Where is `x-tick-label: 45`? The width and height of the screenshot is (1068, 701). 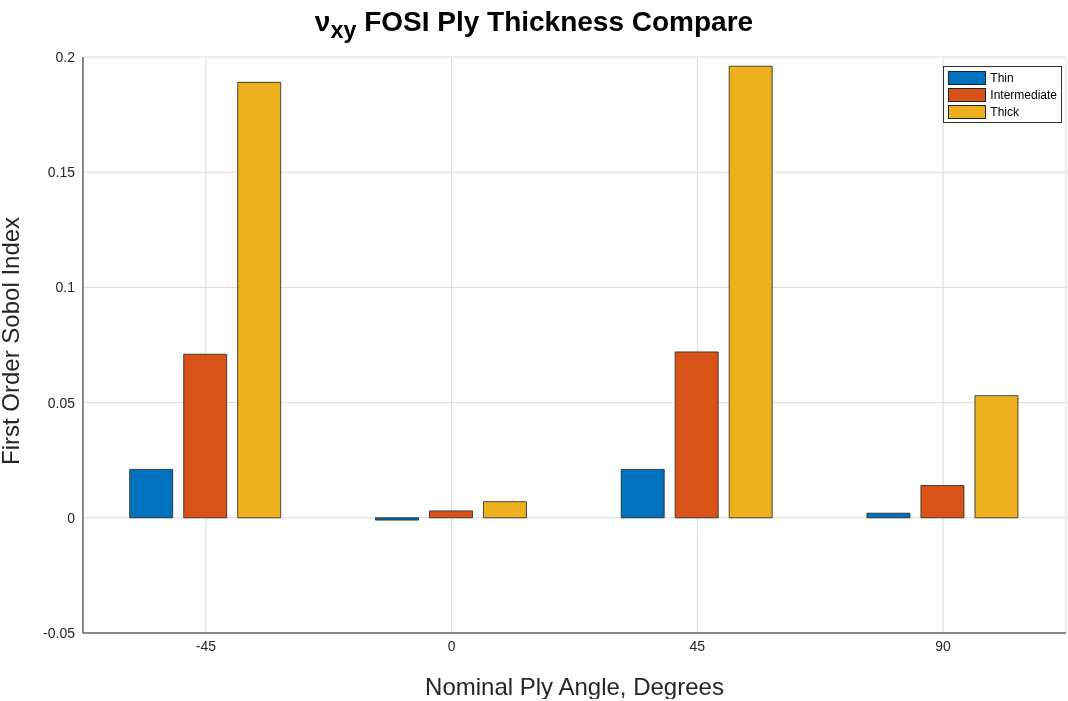
x-tick-label: 45 is located at coordinates (697, 645).